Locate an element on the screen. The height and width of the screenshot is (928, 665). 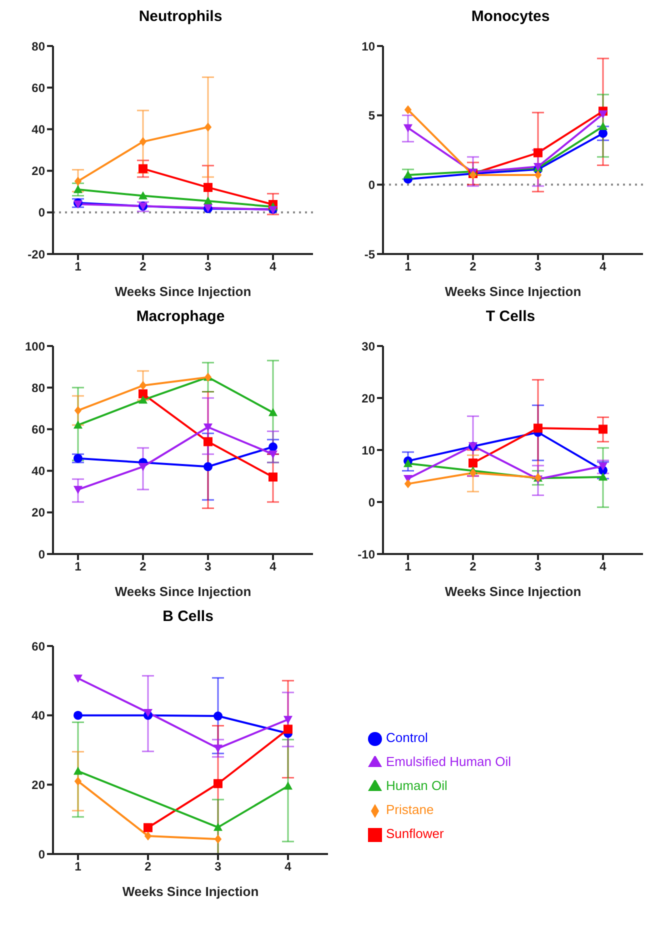
y-tick-label: 100 is located at coordinates (35, 346).